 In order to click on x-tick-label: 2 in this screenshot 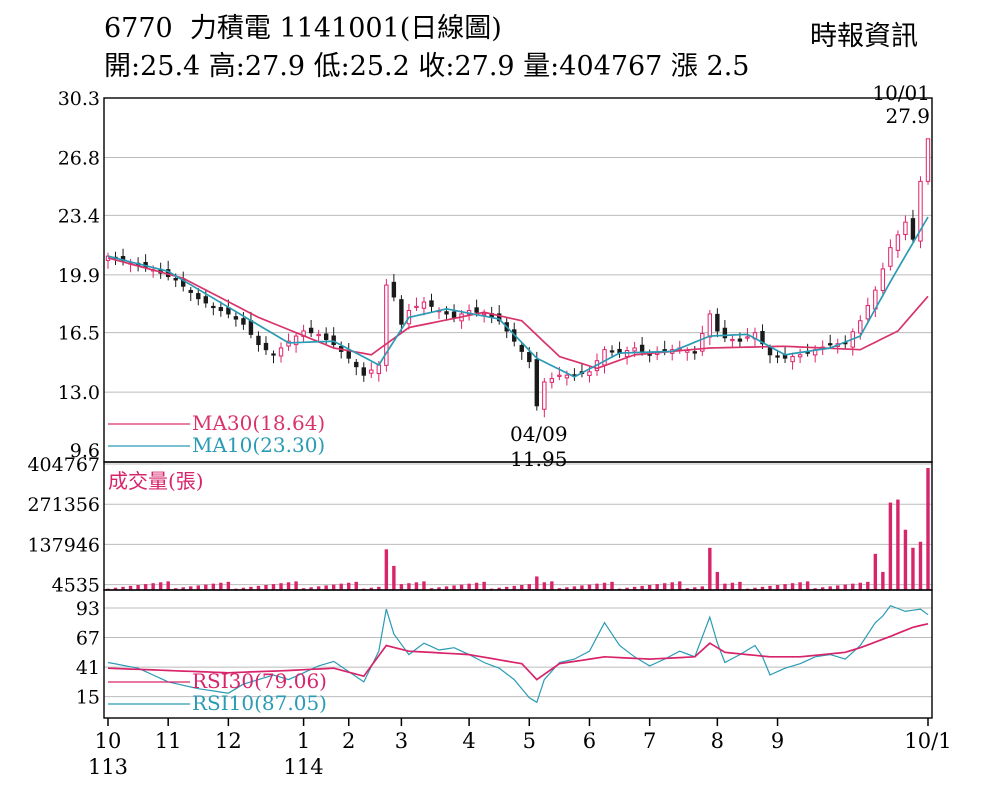, I will do `click(348, 741)`.